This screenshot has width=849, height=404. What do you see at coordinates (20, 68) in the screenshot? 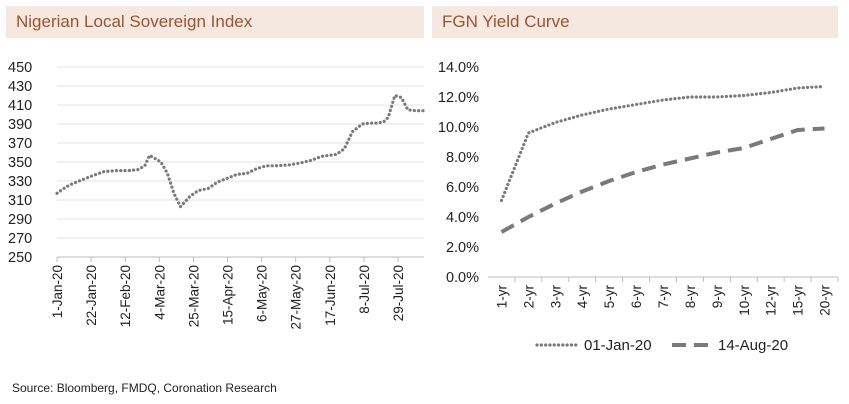
I see `y-tick-label: 450` at bounding box center [20, 68].